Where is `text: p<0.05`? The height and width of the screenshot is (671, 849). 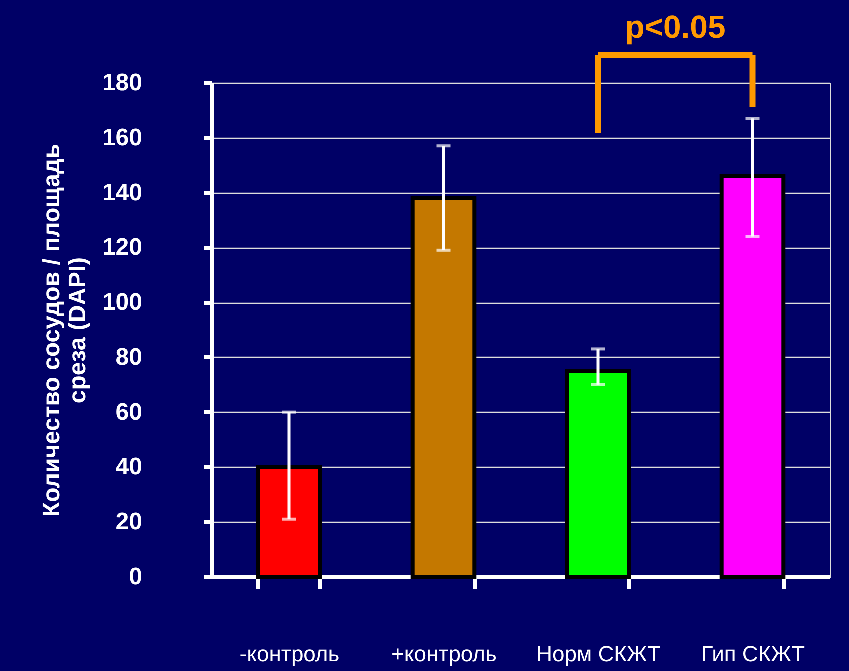 text: p<0.05 is located at coordinates (675, 27).